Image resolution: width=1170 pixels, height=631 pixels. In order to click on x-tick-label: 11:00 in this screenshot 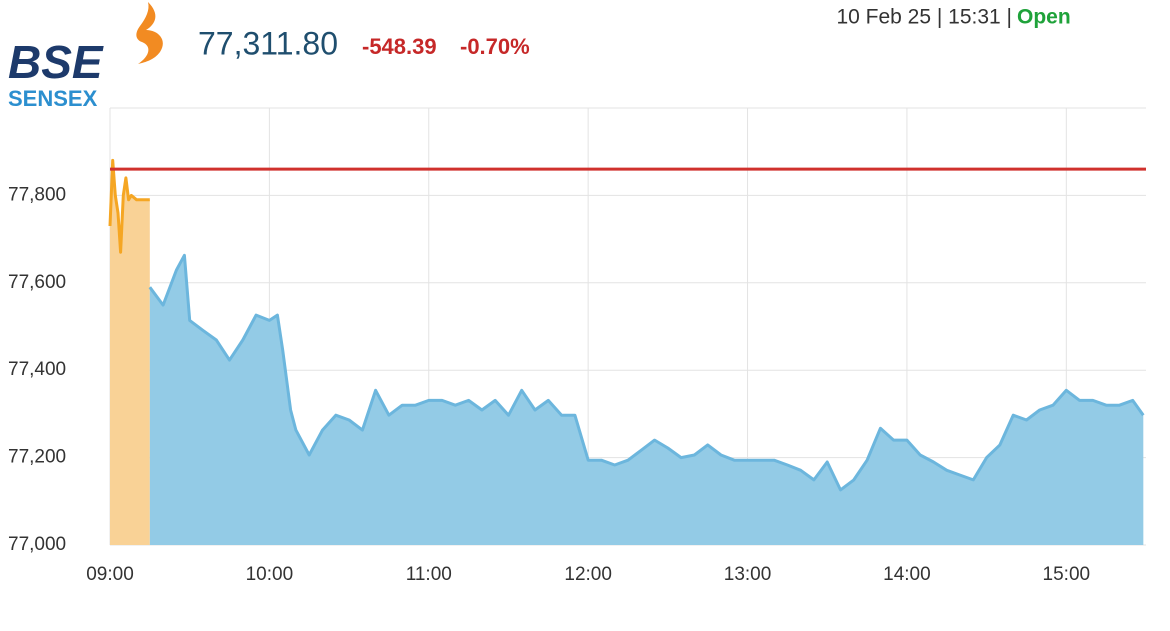, I will do `click(429, 574)`.